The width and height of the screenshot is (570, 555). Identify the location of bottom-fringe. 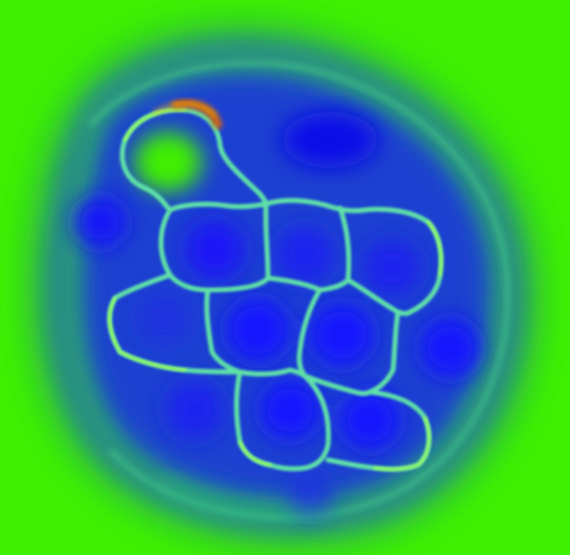
(243, 498).